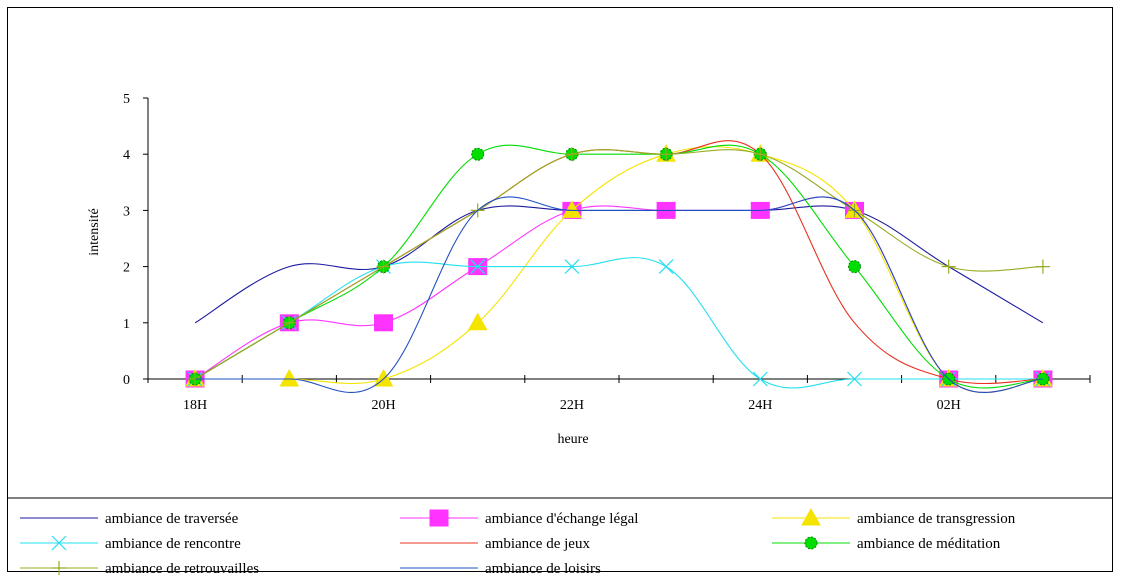  I want to click on legend-item: ambiance d'échange légal, so click(519, 518).